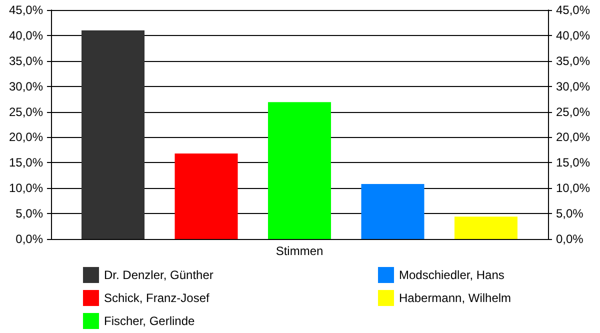 The image size is (600, 333). I want to click on text: 0,0%, so click(570, 239).